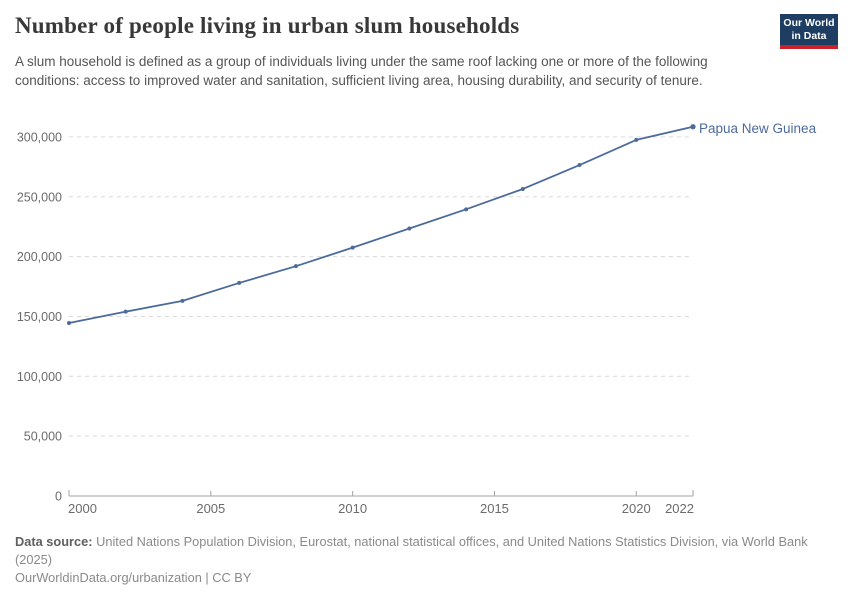 The width and height of the screenshot is (850, 600). I want to click on owid-logo: Our World in Data, so click(809, 31).